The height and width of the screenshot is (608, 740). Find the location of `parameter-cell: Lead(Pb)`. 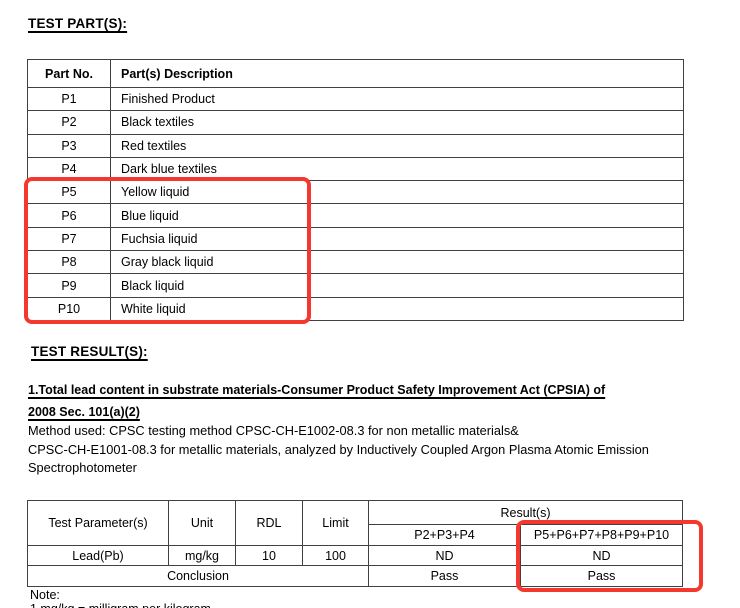

parameter-cell: Lead(Pb) is located at coordinates (98, 555).